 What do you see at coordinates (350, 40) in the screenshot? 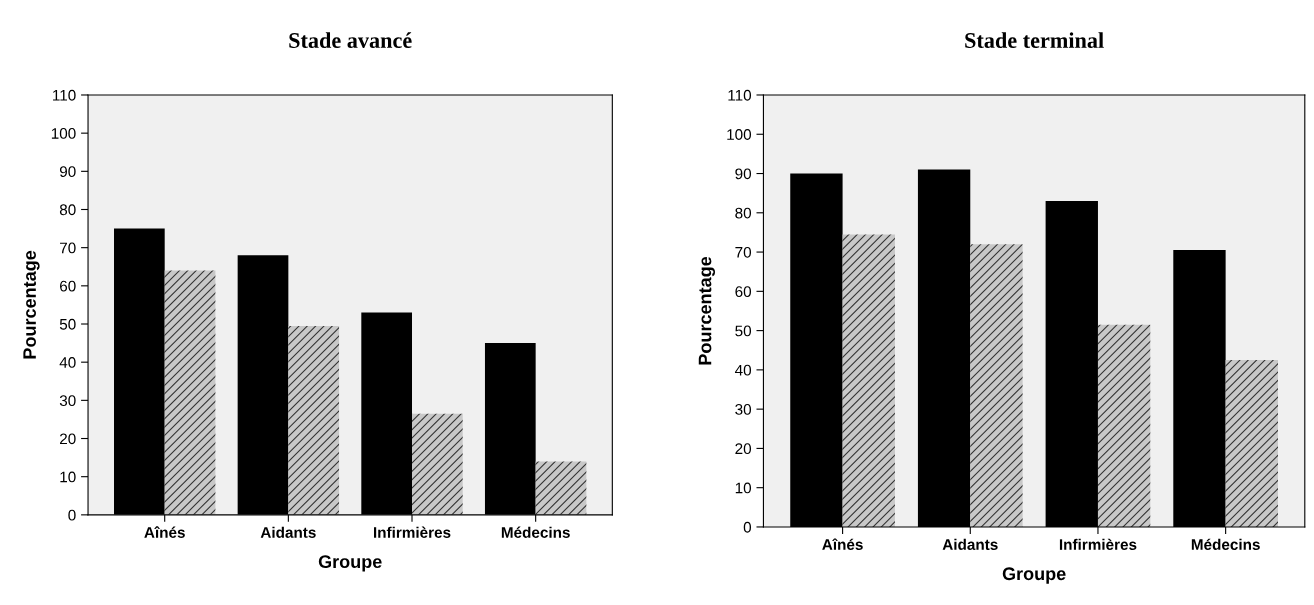
I see `chart-title: Stade avancé` at bounding box center [350, 40].